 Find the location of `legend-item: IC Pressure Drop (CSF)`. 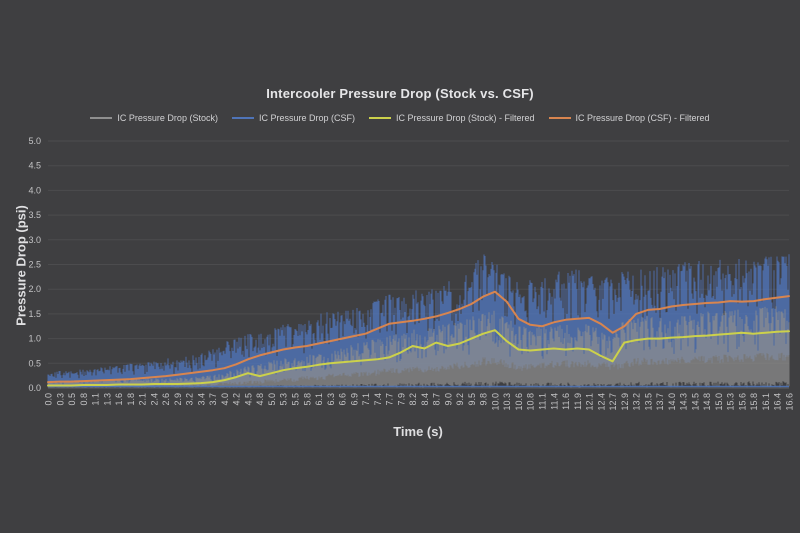

legend-item: IC Pressure Drop (CSF) is located at coordinates (293, 118).